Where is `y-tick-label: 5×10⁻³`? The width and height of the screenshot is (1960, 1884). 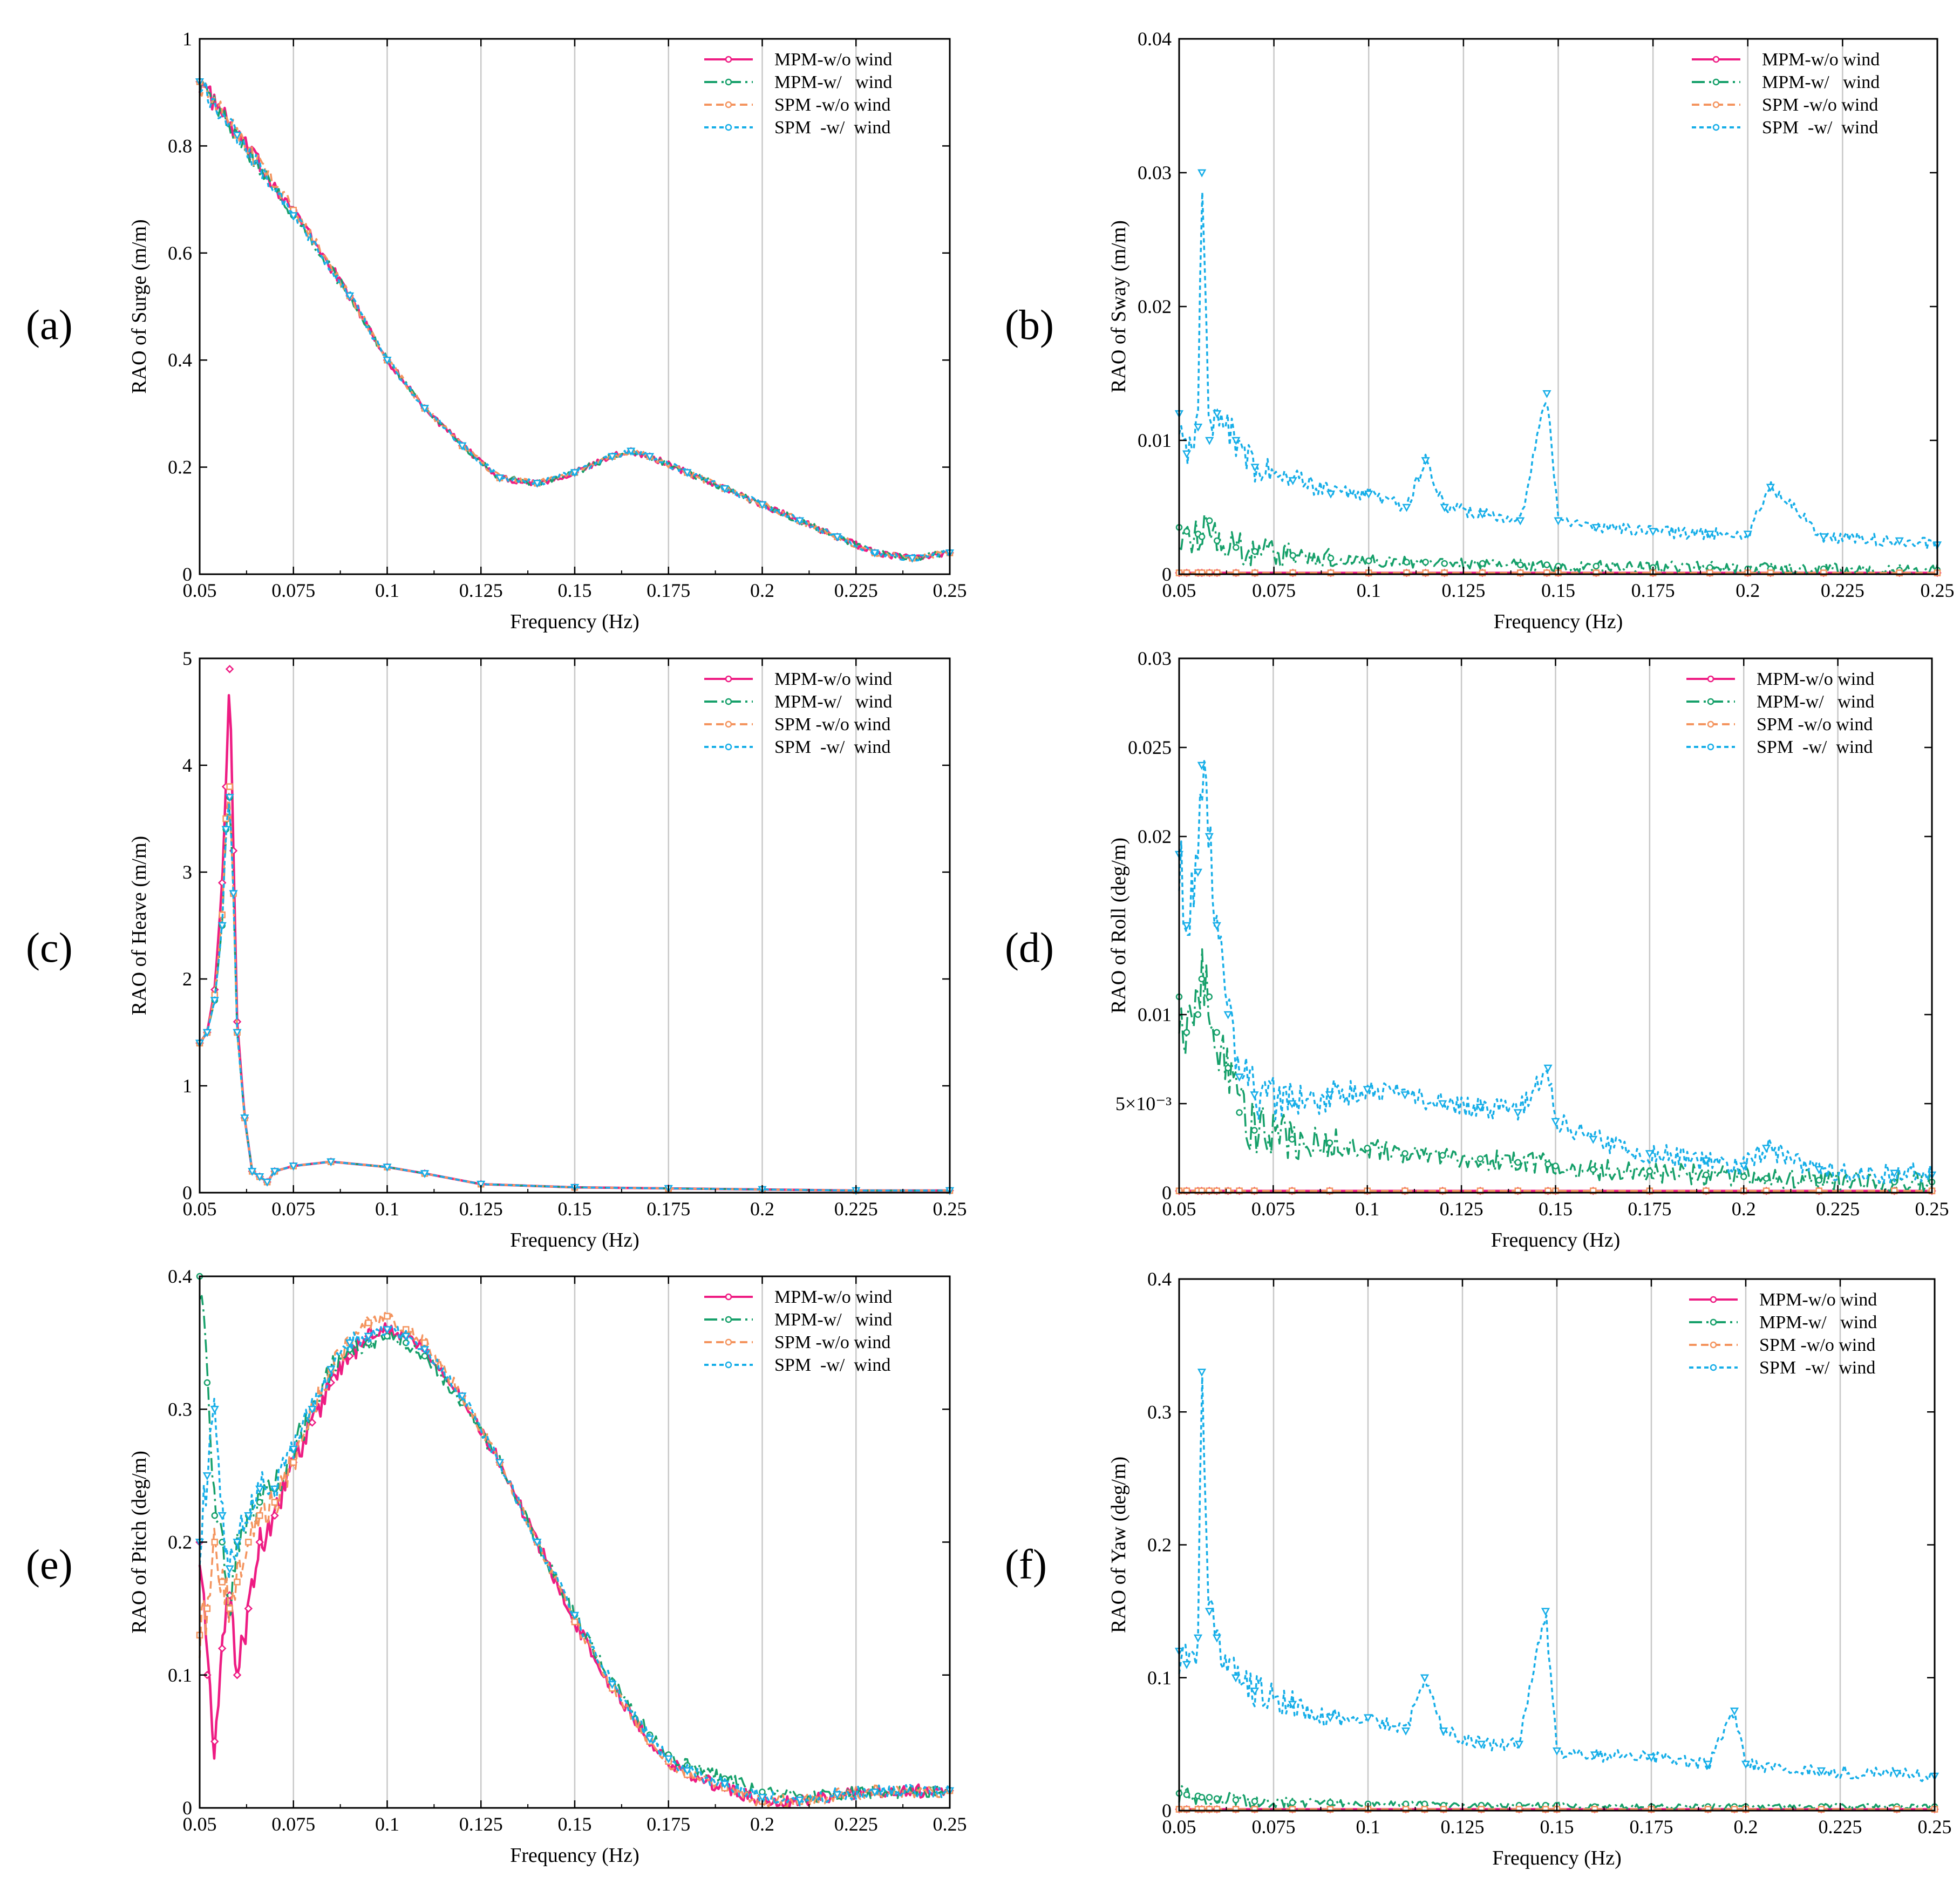
y-tick-label: 5×10⁻³ is located at coordinates (1143, 1103).